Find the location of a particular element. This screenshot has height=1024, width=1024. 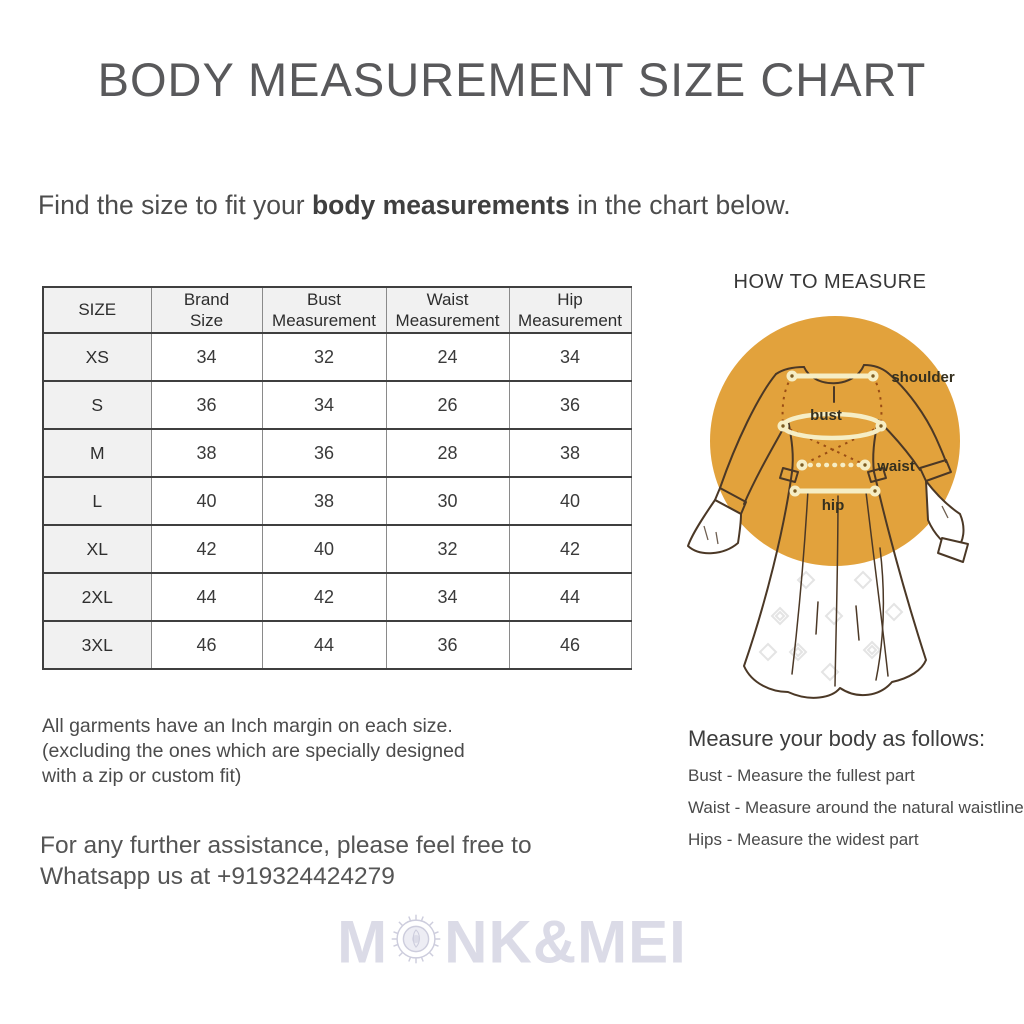

table-row: 3XL 46 44 36 46 is located at coordinates (337, 645).